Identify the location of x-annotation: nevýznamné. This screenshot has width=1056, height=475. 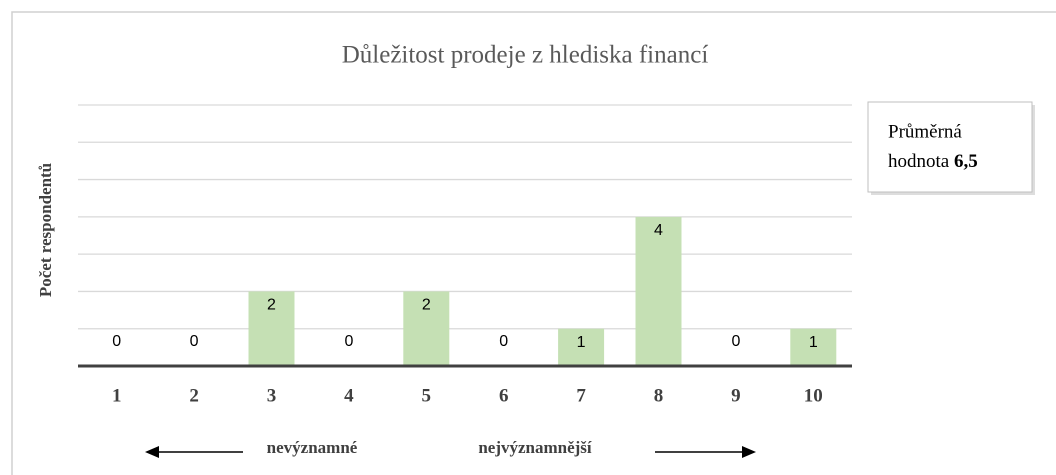
(312, 447).